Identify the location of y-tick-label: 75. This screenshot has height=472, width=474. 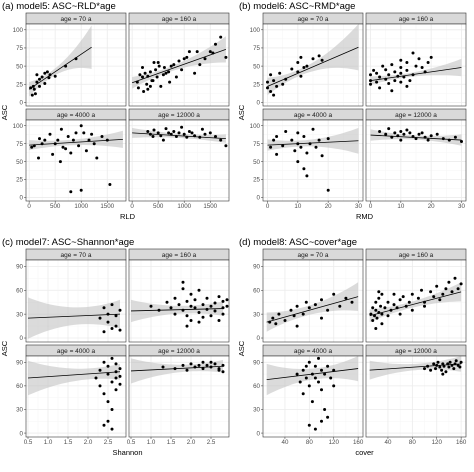
(256, 144).